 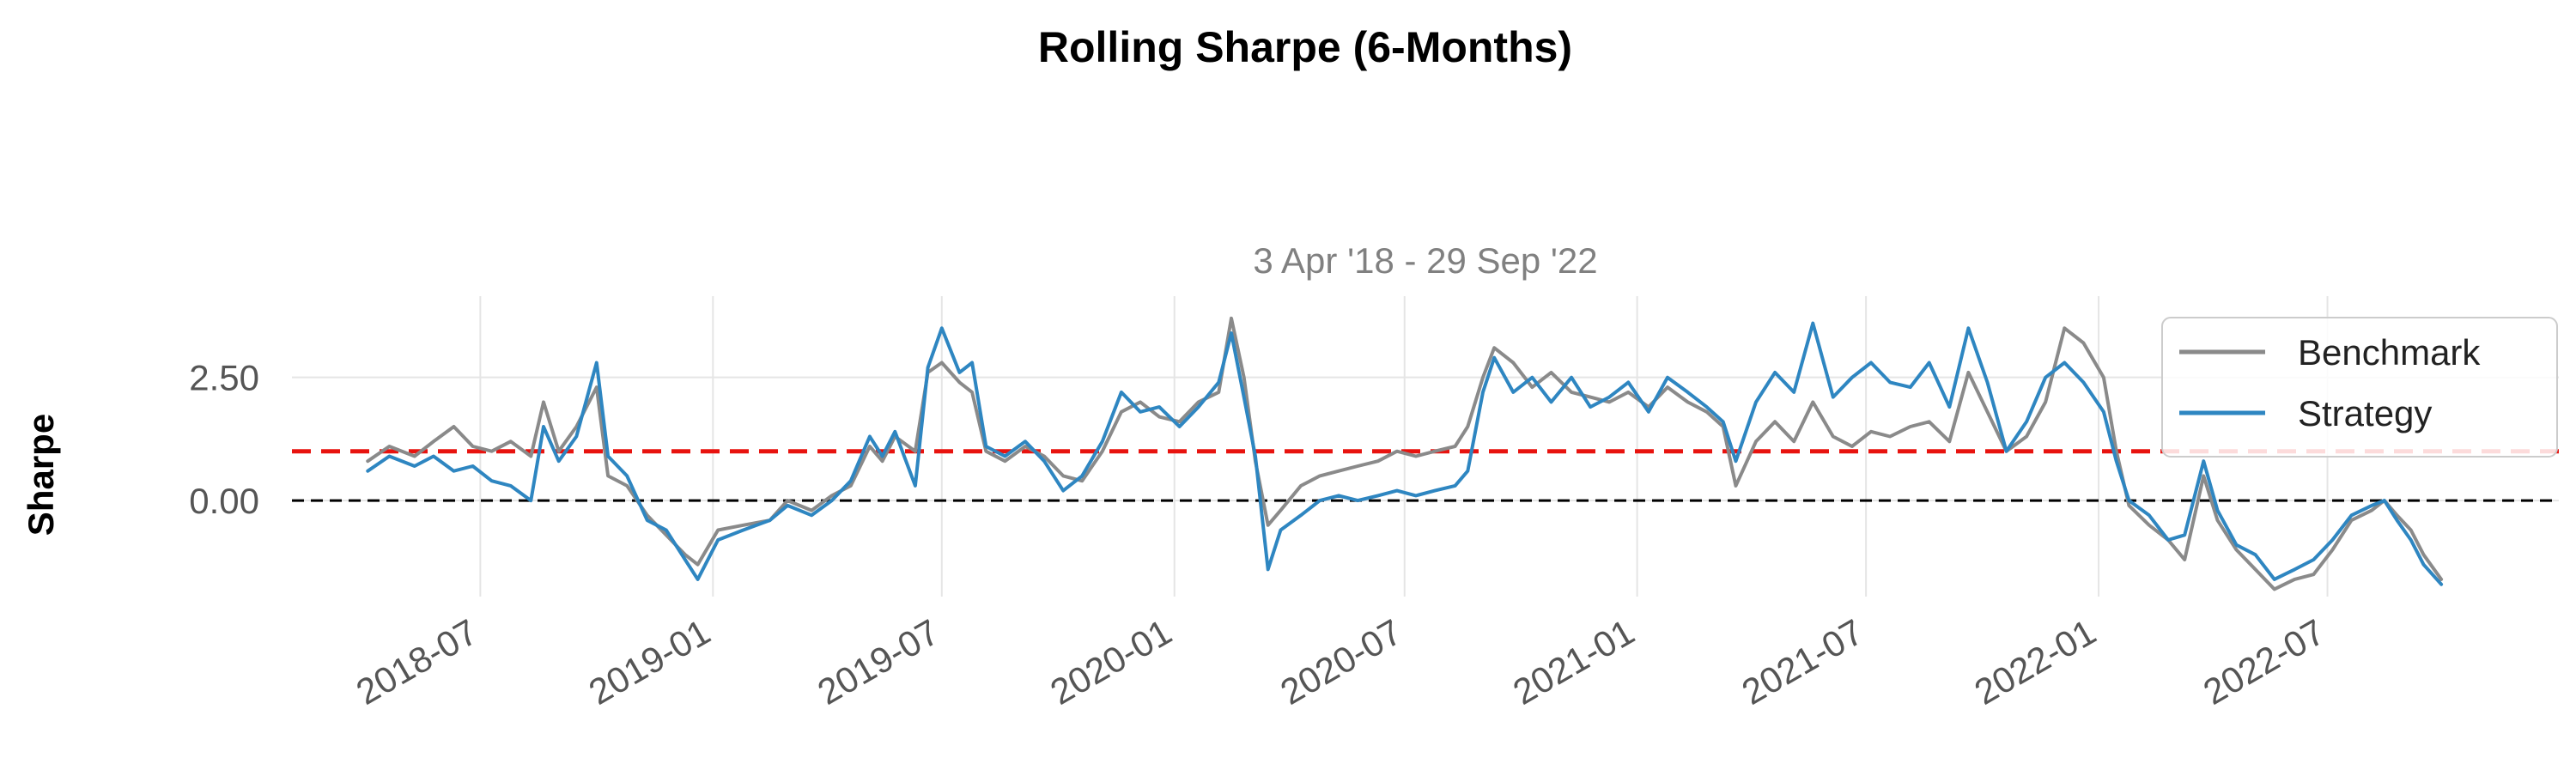 What do you see at coordinates (224, 378) in the screenshot?
I see `y-tick-label: 2.50` at bounding box center [224, 378].